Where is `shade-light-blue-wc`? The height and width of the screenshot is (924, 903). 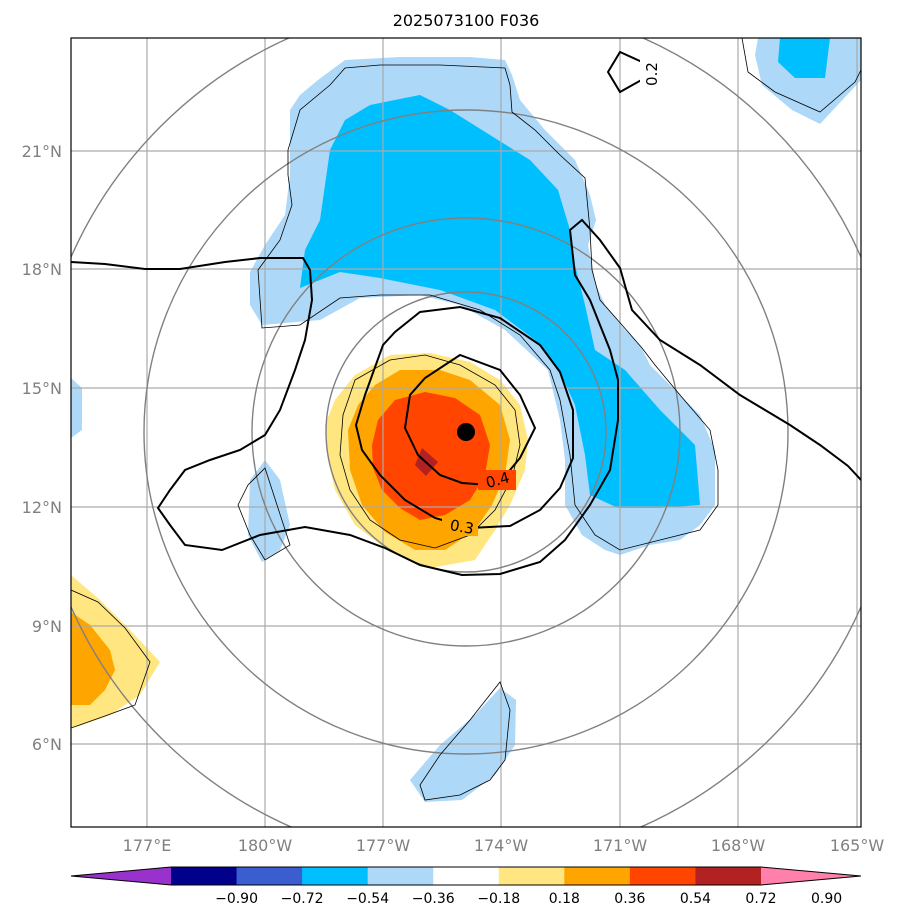 shade-light-blue-wc is located at coordinates (269, 511).